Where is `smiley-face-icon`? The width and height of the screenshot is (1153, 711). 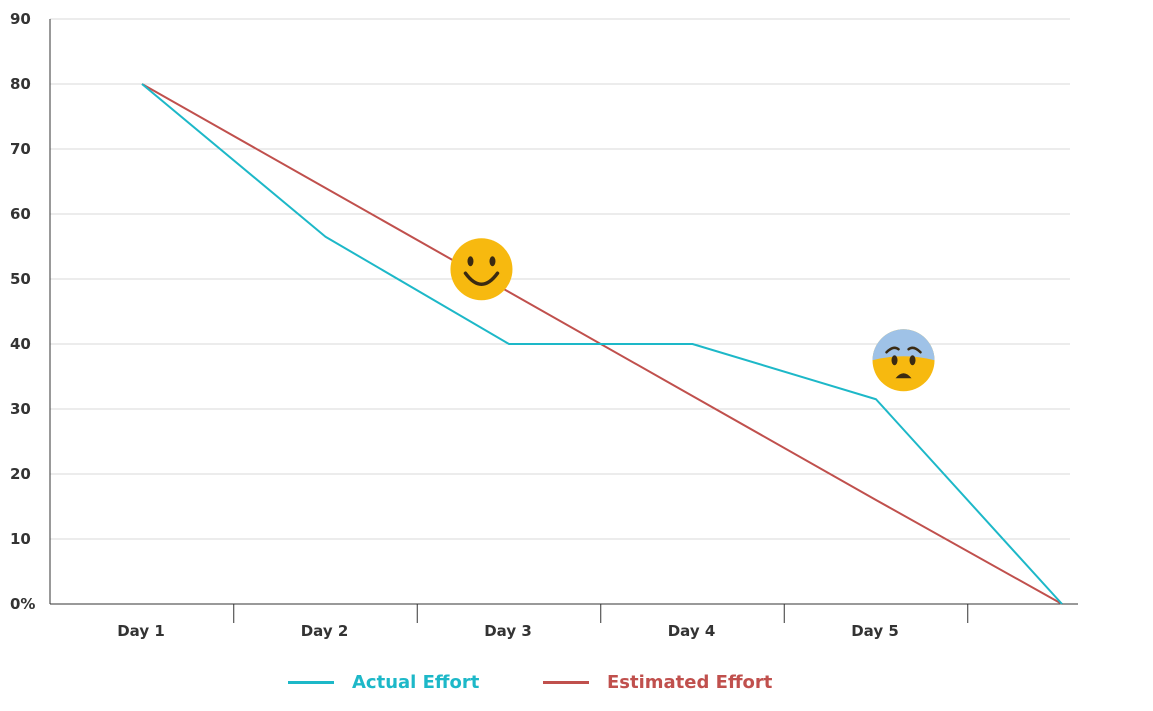 smiley-face-icon is located at coordinates (481, 269).